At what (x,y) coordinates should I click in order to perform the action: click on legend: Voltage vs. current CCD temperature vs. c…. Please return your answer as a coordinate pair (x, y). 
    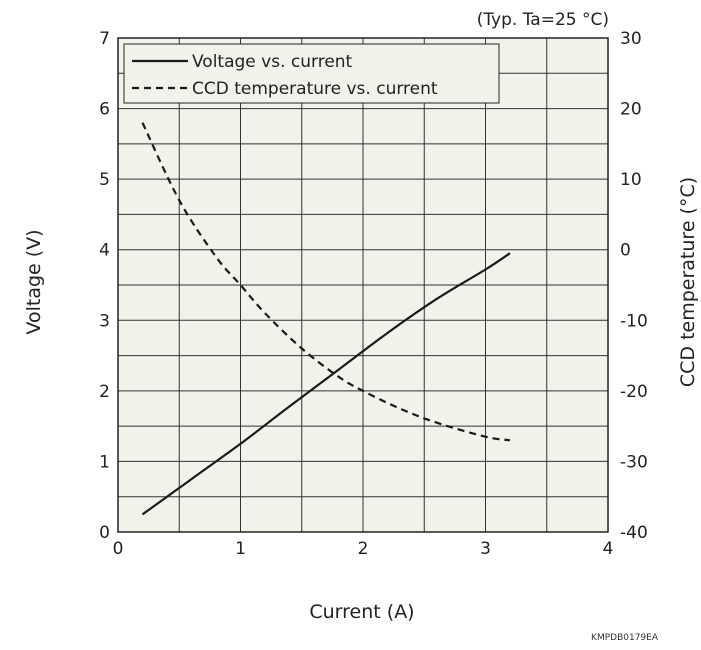
    Looking at the image, I should click on (311, 73).